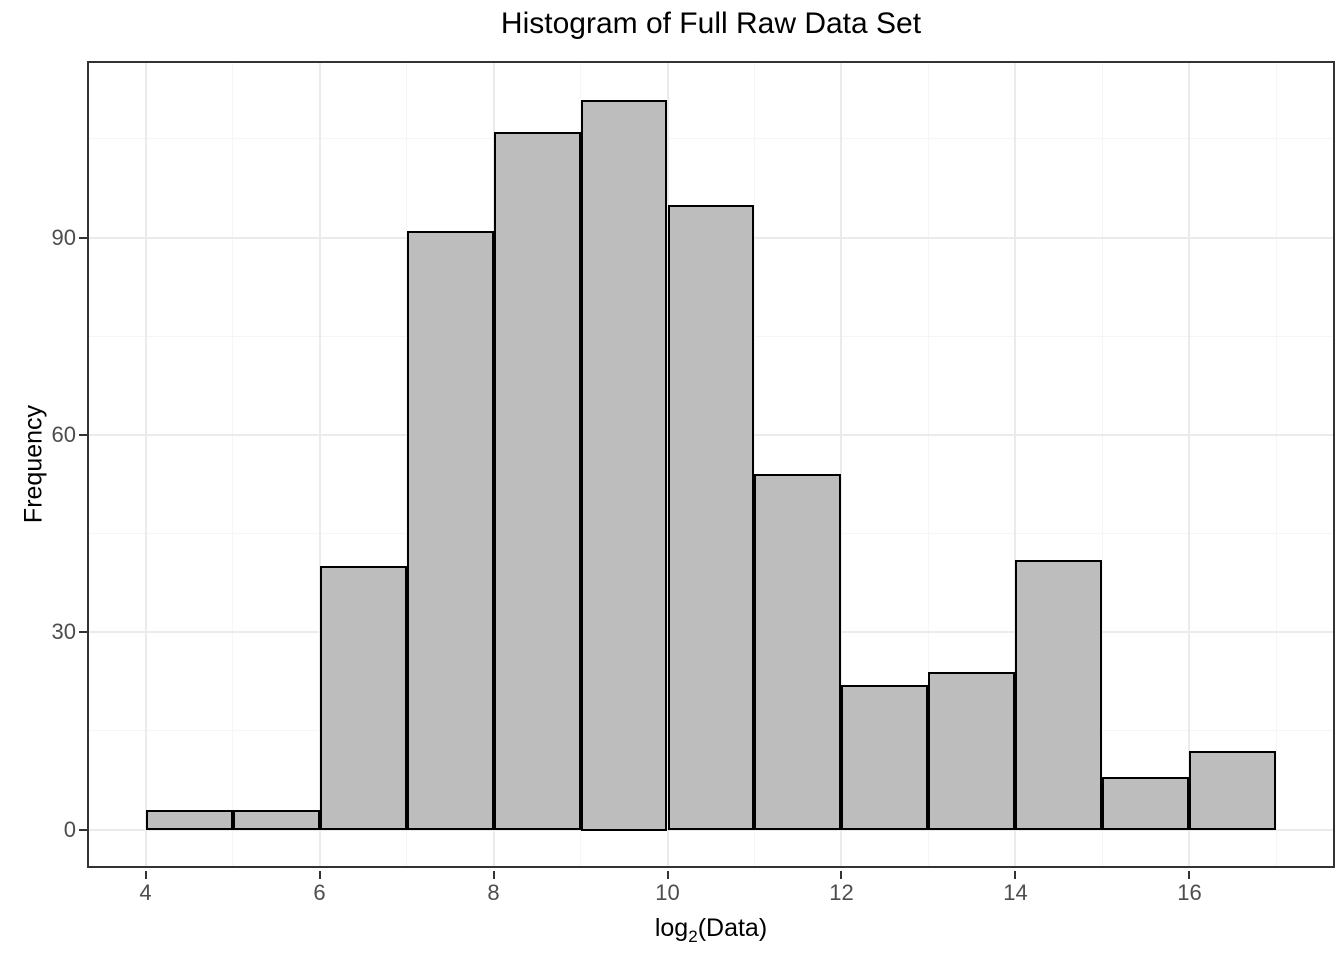 The width and height of the screenshot is (1344, 960). Describe the element at coordinates (69, 829) in the screenshot. I see `y-tick-label: 0` at that location.